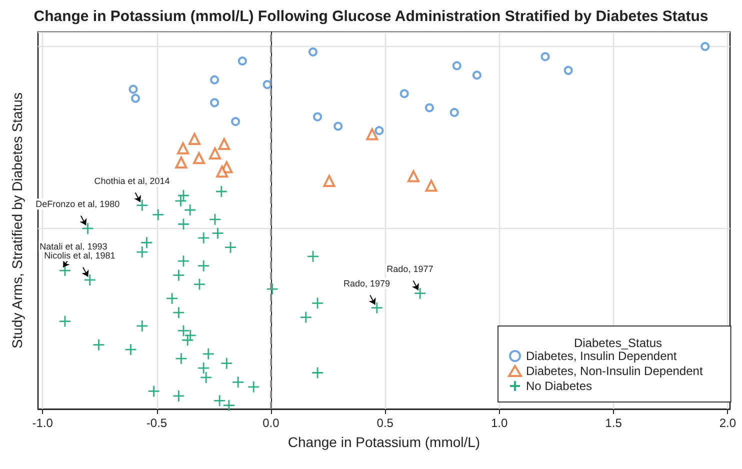 The height and width of the screenshot is (469, 742). What do you see at coordinates (157, 423) in the screenshot?
I see `x-tick-label: -0.5` at bounding box center [157, 423].